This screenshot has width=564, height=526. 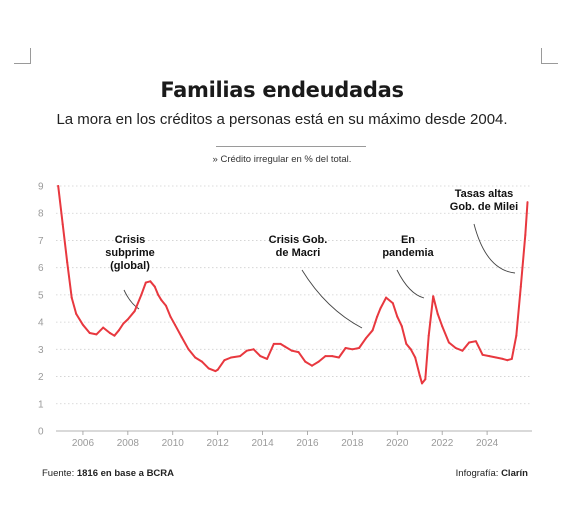 I want to click on crop-mark-left-horizontal, so click(x=22, y=63).